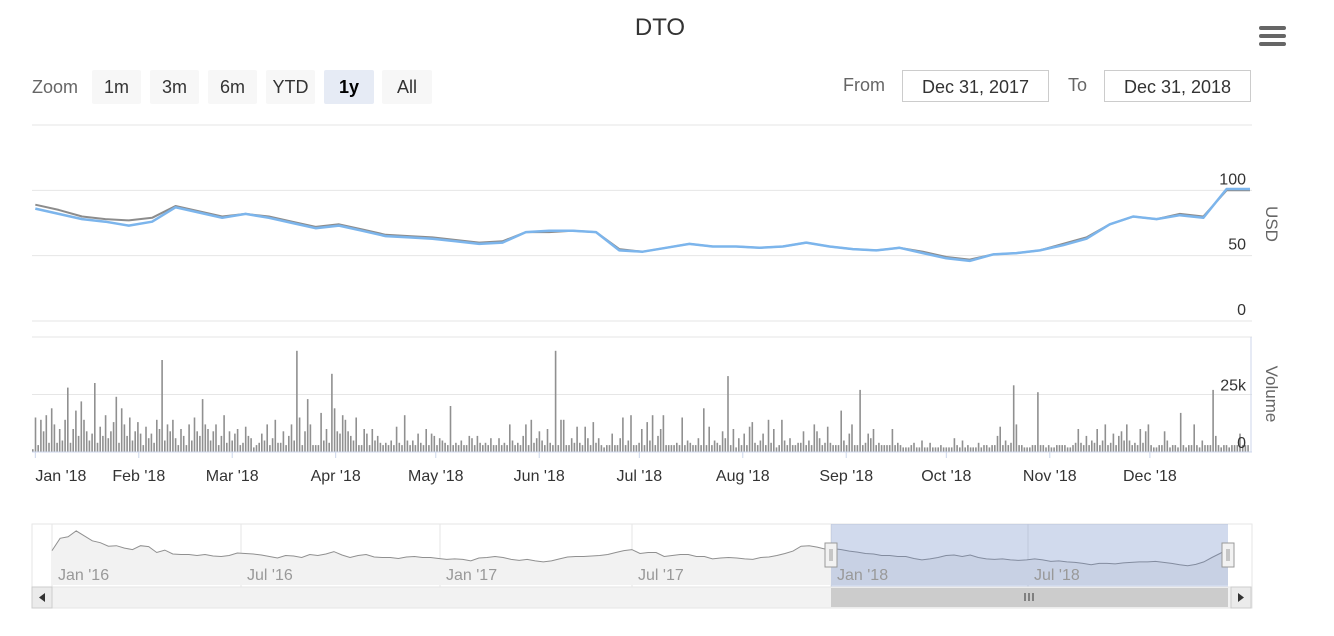  I want to click on navigator-tick-label: Jan '17, so click(471, 575).